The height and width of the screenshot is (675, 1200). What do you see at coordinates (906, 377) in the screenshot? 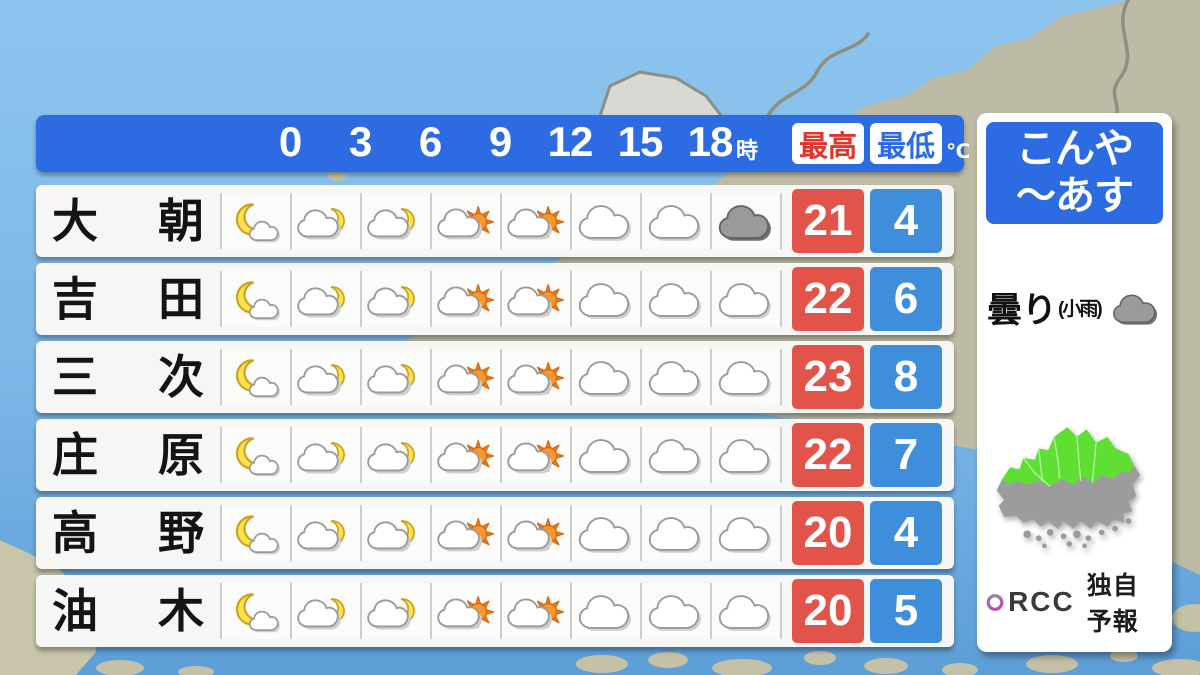
I see `min-temp-value: 8` at bounding box center [906, 377].